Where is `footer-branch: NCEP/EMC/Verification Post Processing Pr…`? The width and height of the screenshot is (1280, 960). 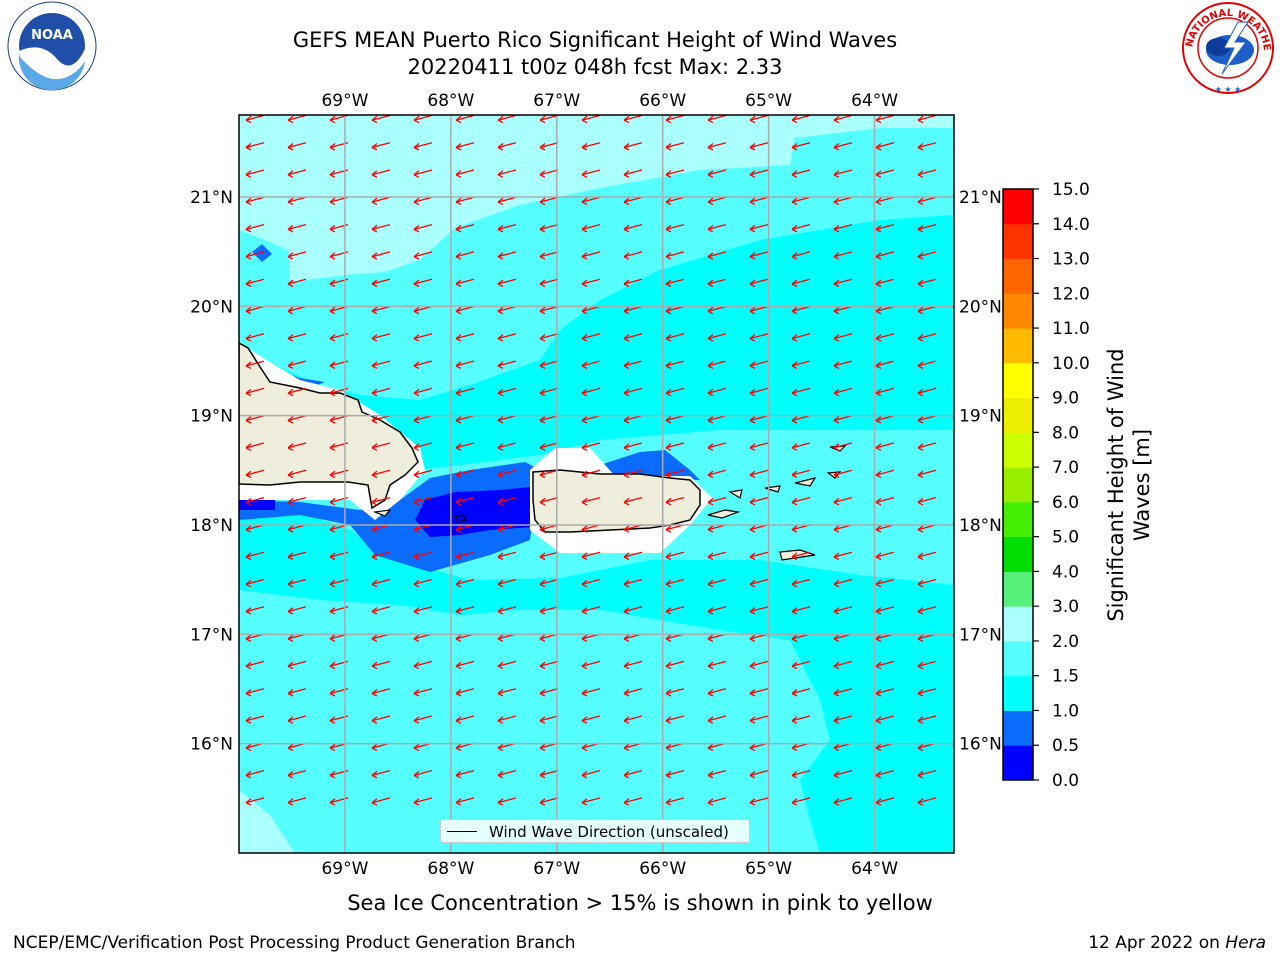
footer-branch: NCEP/EMC/Verification Post Processing Pr… is located at coordinates (294, 943).